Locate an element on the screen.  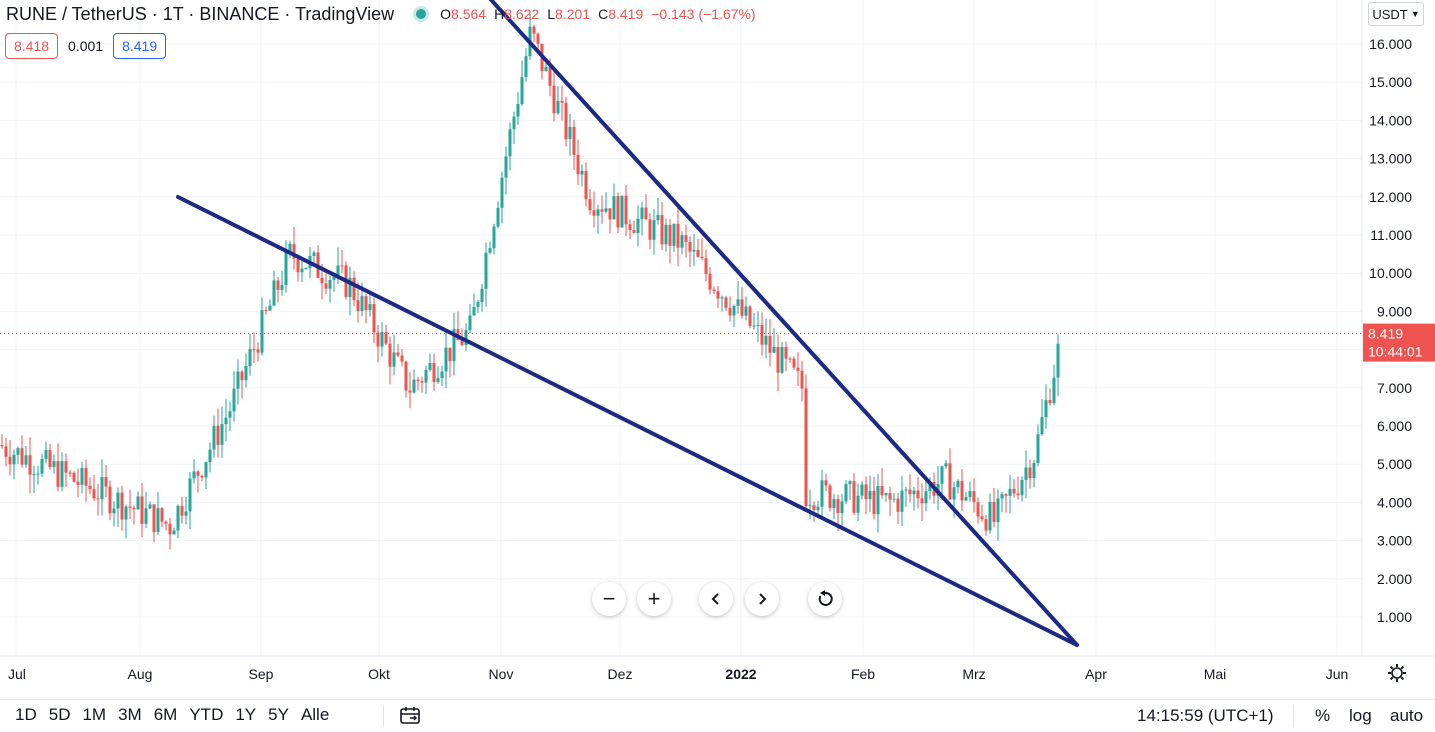
high-value: 8.622 is located at coordinates (522, 14).